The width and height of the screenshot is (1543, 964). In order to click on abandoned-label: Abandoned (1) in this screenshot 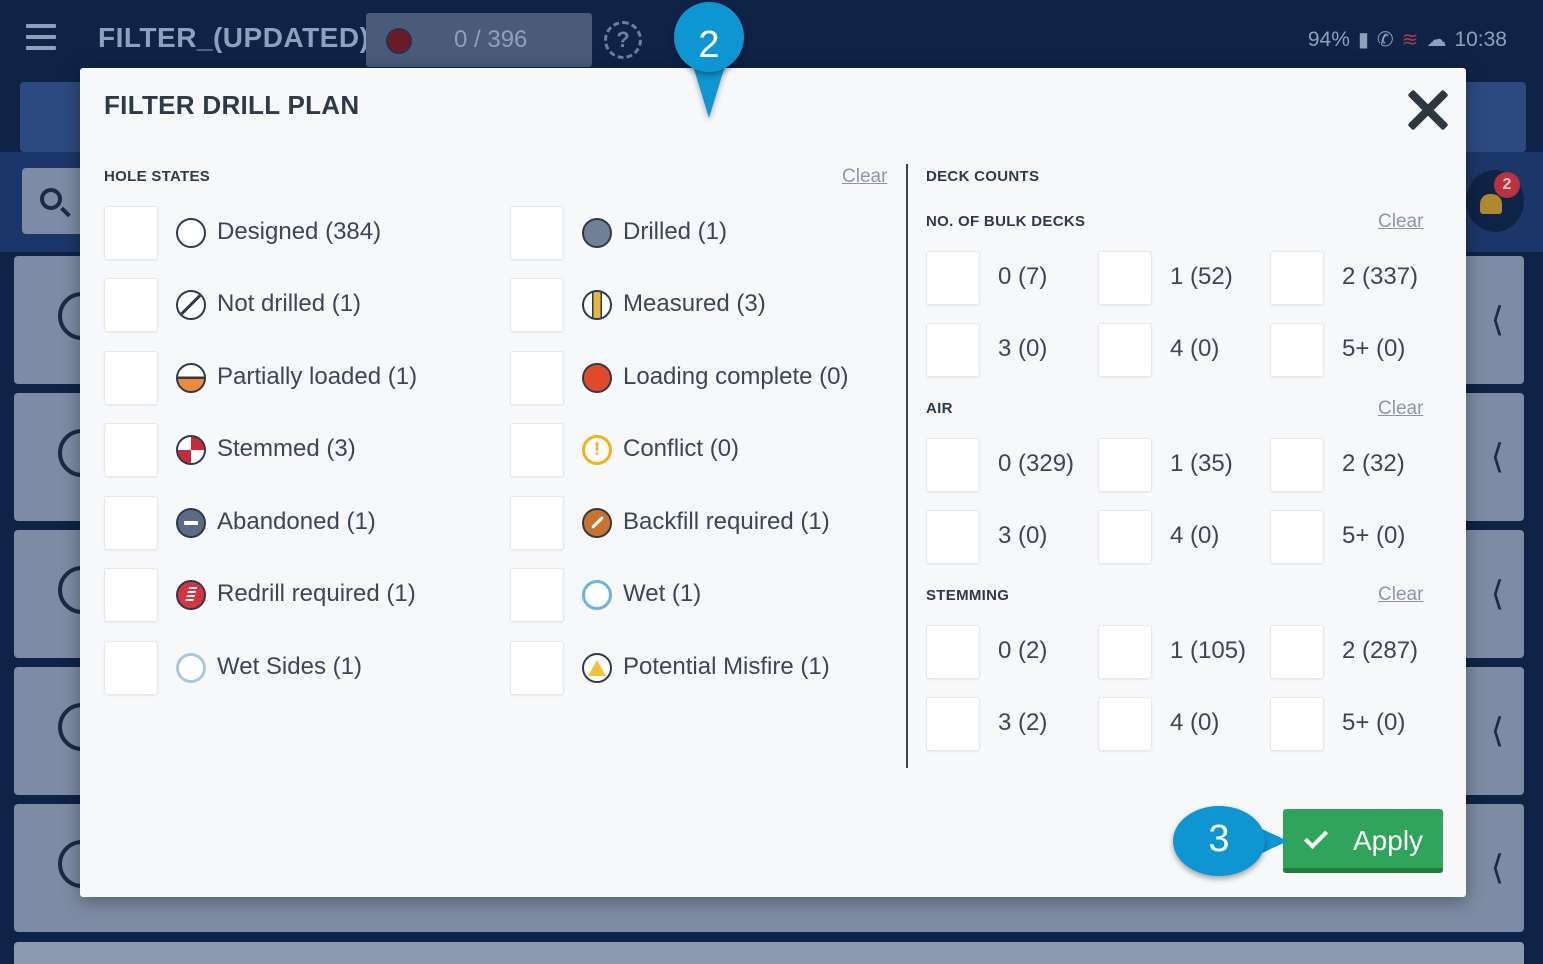, I will do `click(296, 521)`.